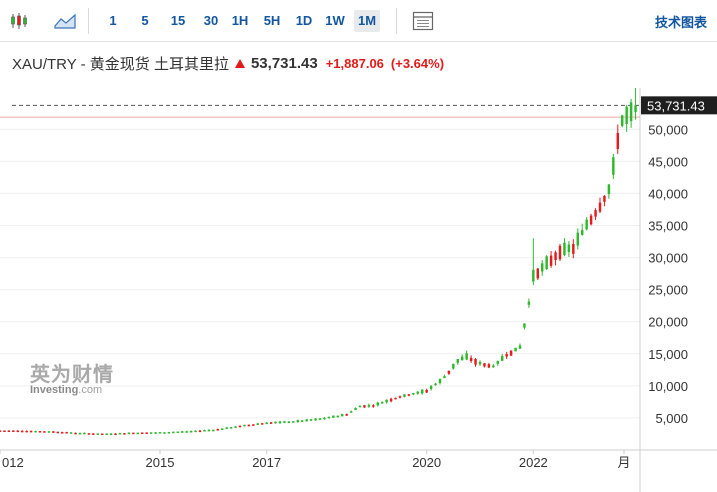 This screenshot has width=717, height=492. I want to click on last-price-label-bg, so click(679, 105).